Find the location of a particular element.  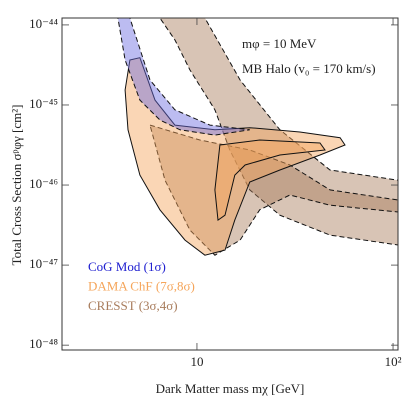

y-tick-label: 10⁻⁴⁴ is located at coordinates (43, 23).